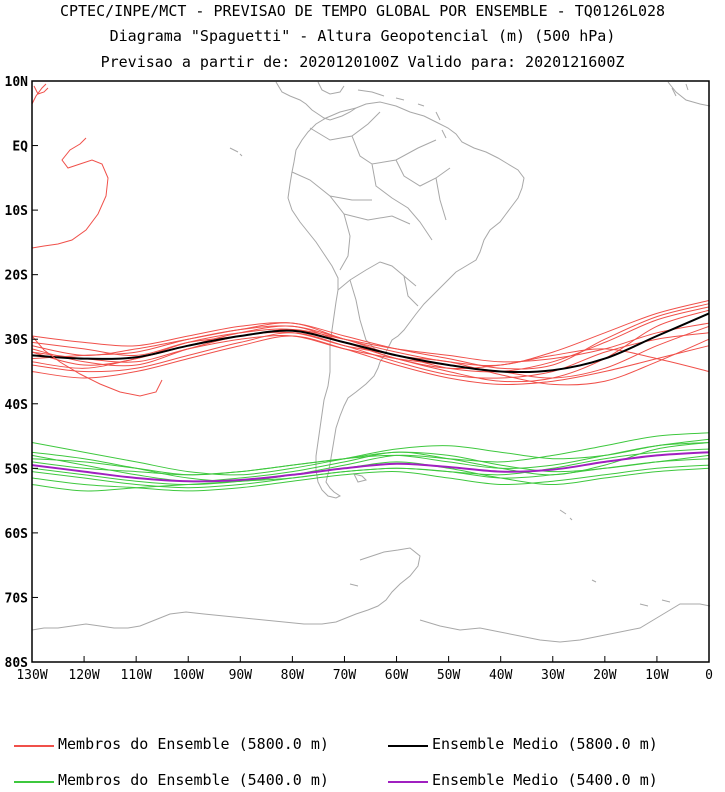  Describe the element at coordinates (449, 675) in the screenshot. I see `x-tick-label: 50W` at that location.